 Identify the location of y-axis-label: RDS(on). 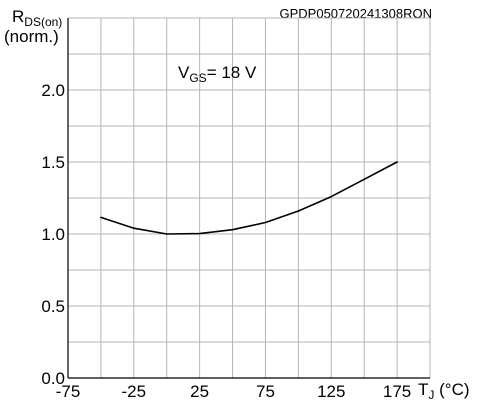
(37, 18).